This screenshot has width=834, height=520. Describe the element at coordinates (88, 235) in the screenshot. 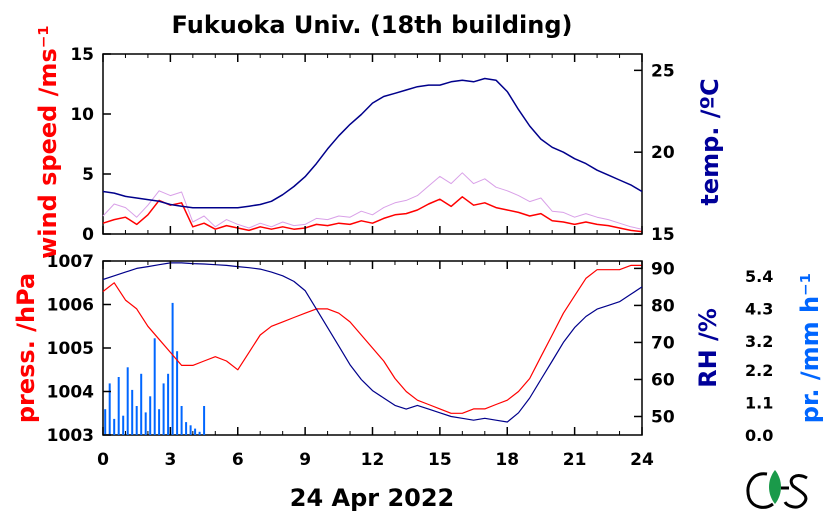

I see `y-tick-label: 0` at that location.